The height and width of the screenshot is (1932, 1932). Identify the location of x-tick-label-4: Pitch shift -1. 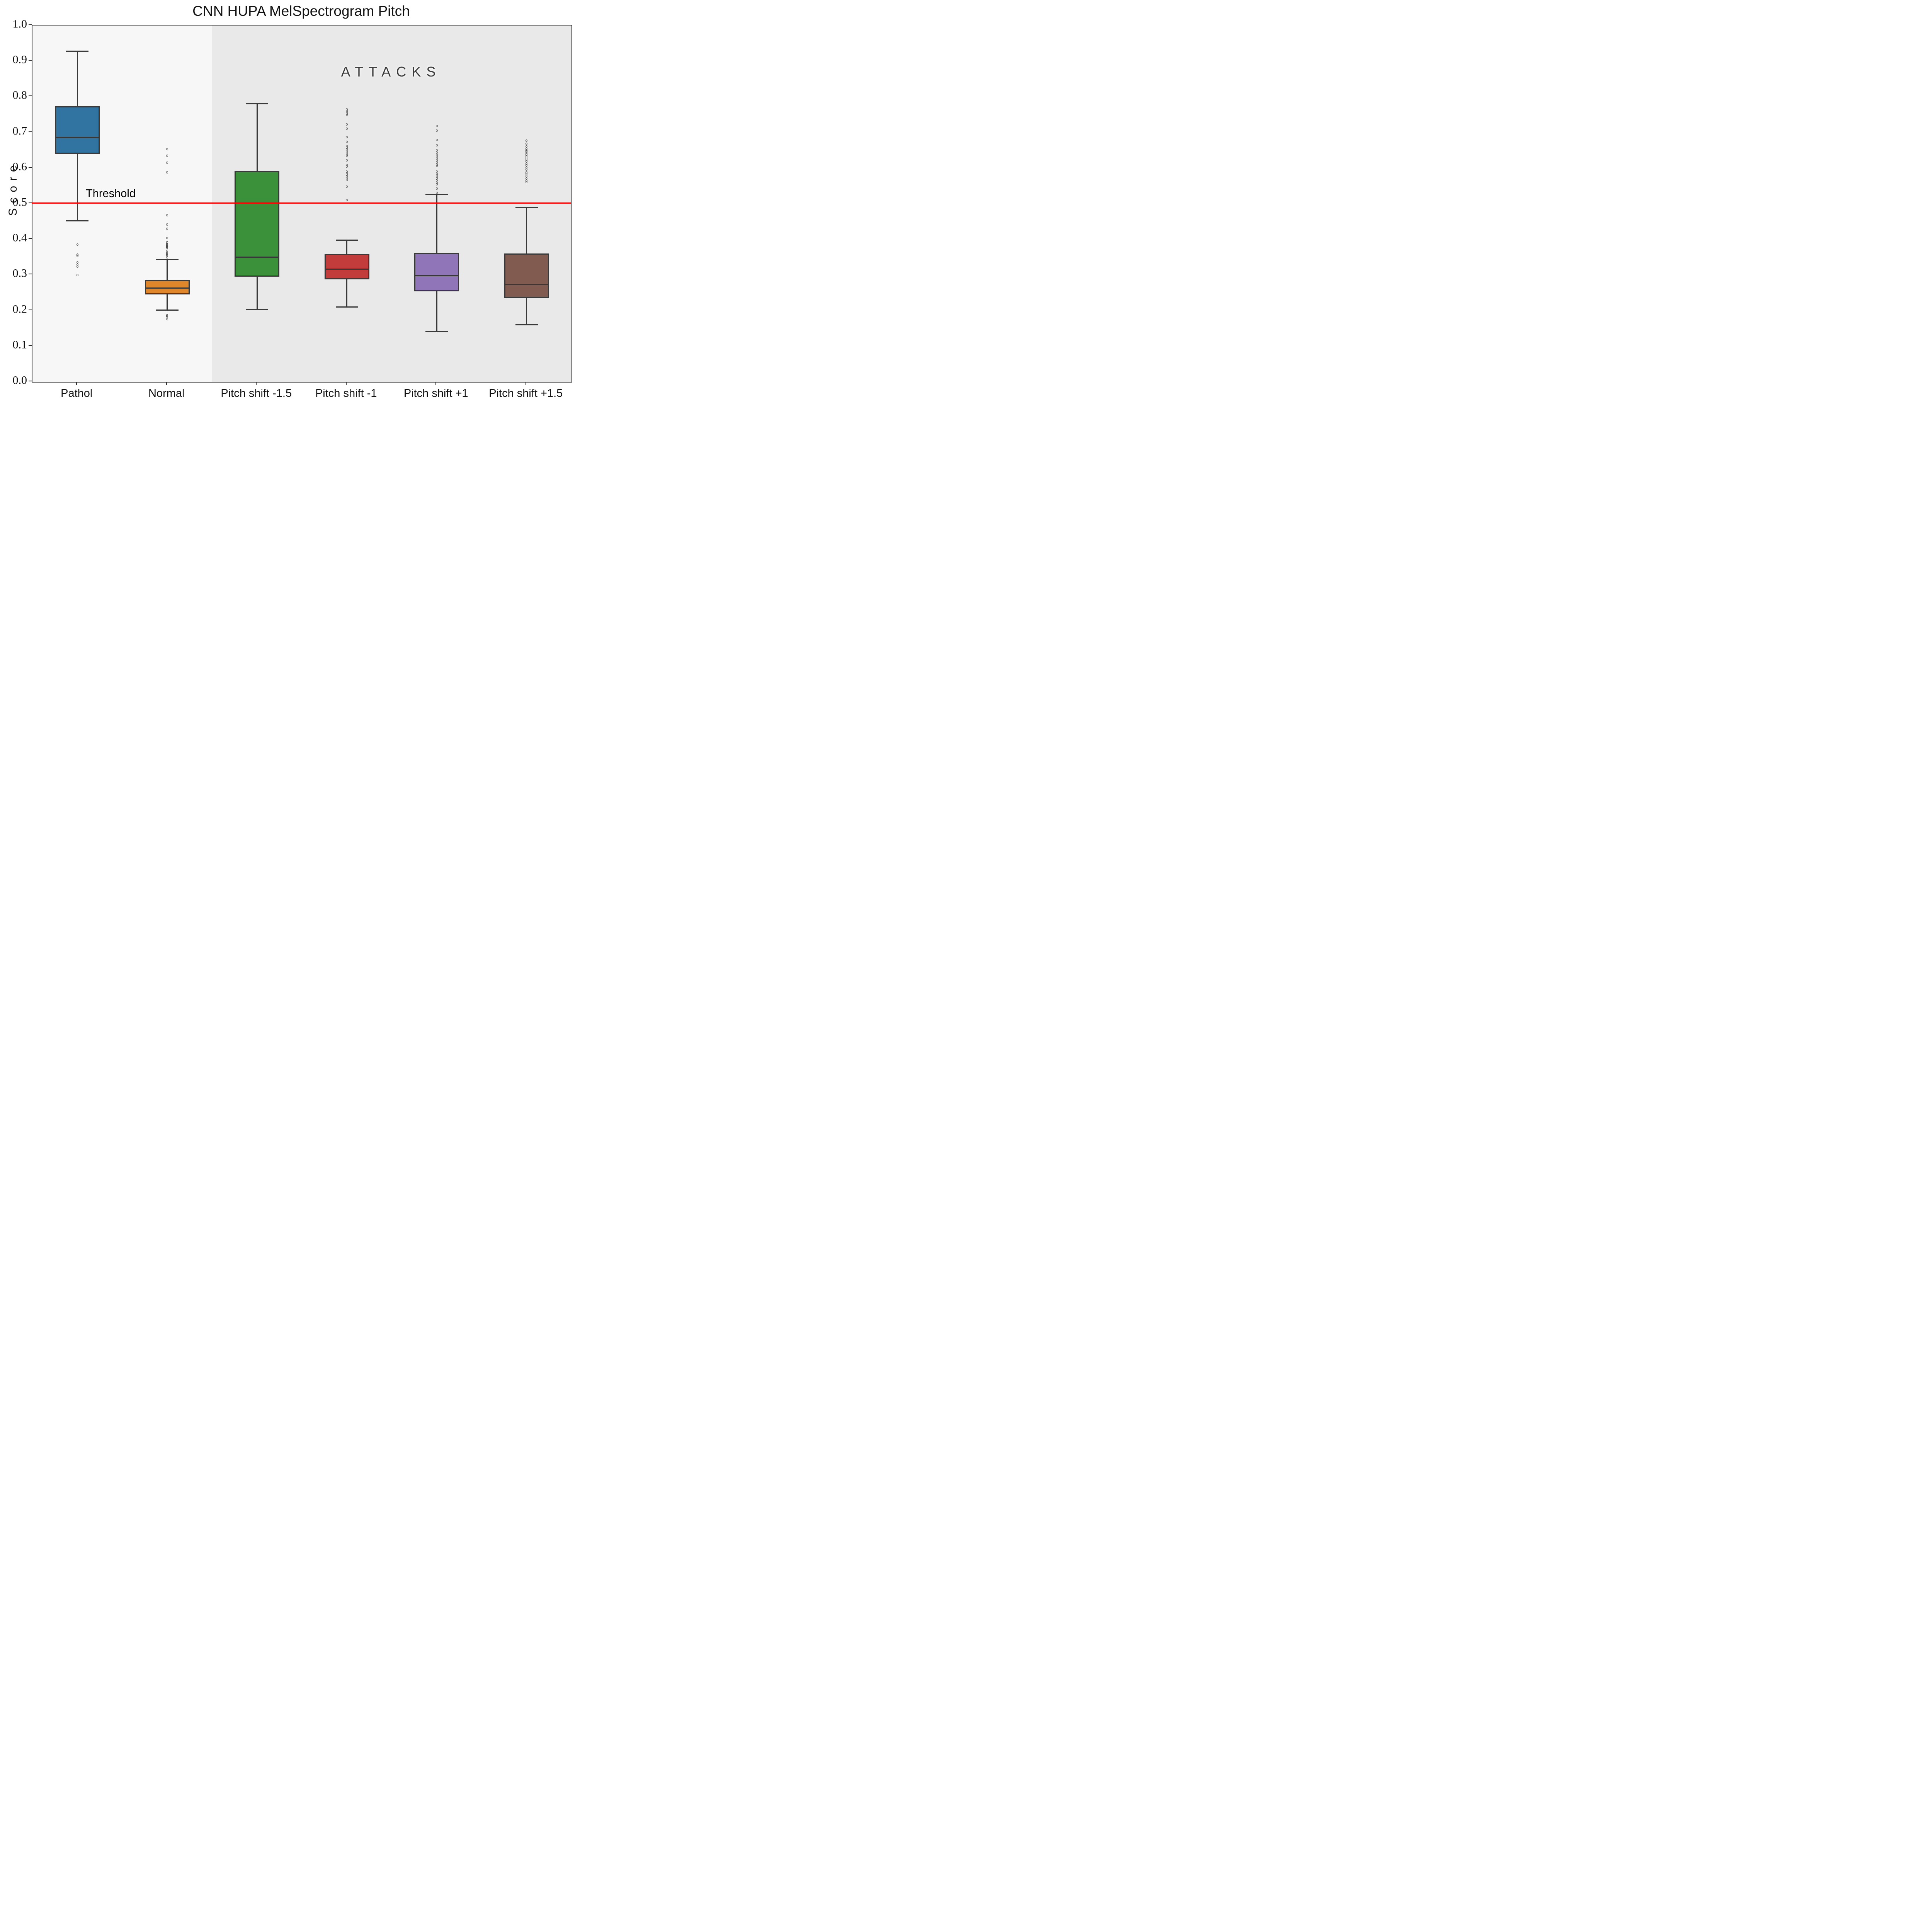
(346, 394).